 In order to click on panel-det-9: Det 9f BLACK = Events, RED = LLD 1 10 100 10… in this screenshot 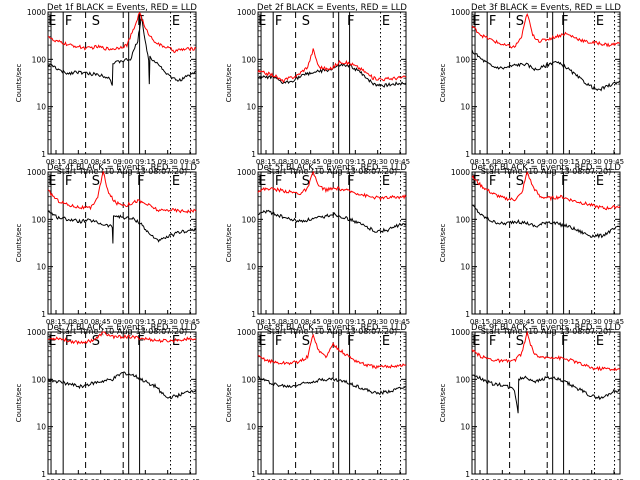, I will do `click(531, 401)`.